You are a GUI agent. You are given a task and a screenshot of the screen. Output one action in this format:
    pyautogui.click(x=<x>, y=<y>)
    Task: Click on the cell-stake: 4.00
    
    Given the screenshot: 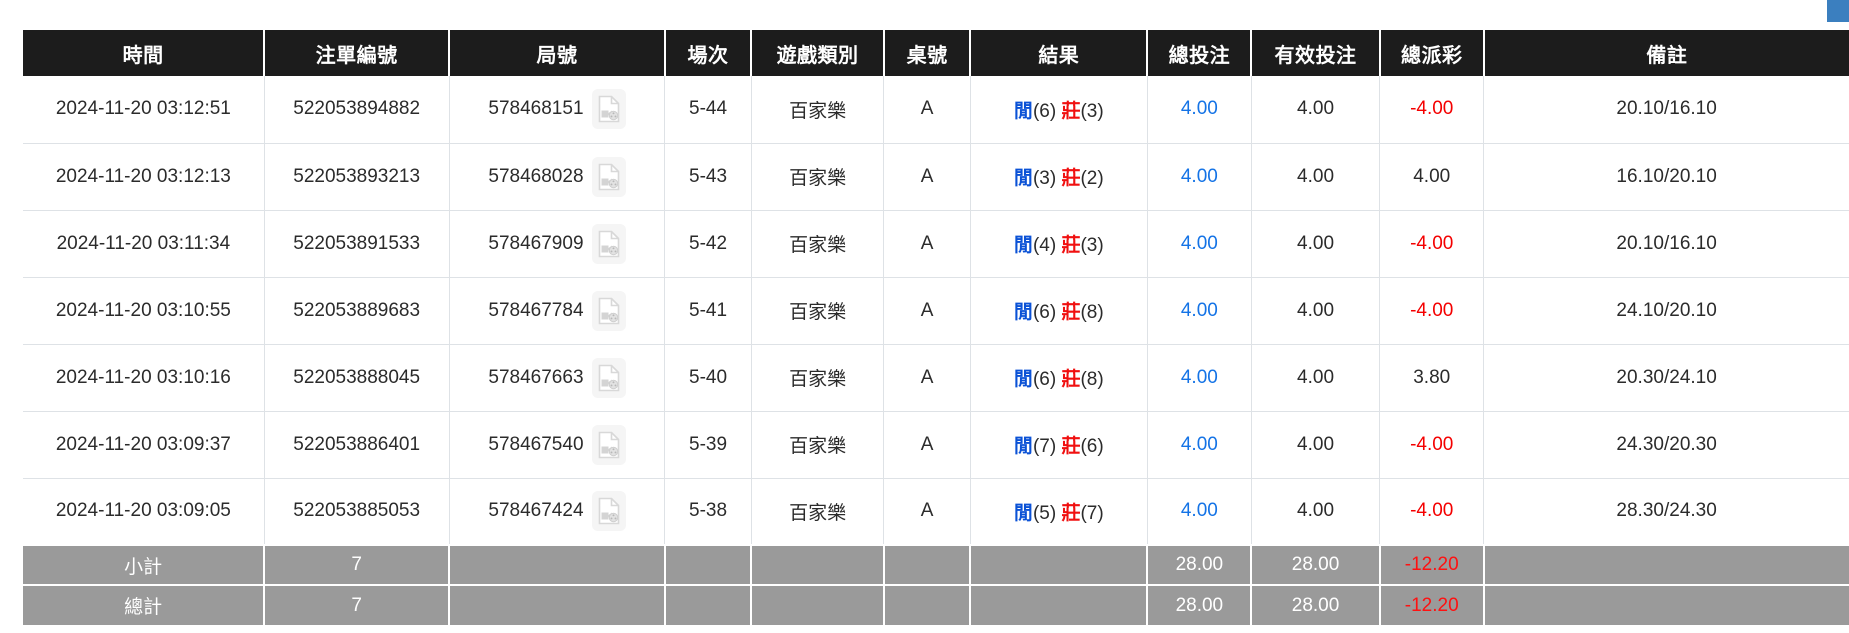 What is the action you would take?
    pyautogui.click(x=1199, y=176)
    